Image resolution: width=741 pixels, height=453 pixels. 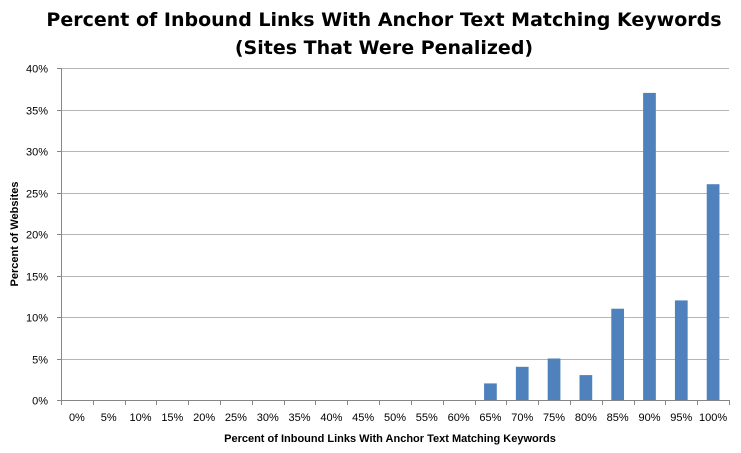 What do you see at coordinates (37, 236) in the screenshot?
I see `y-tick-label: 20%` at bounding box center [37, 236].